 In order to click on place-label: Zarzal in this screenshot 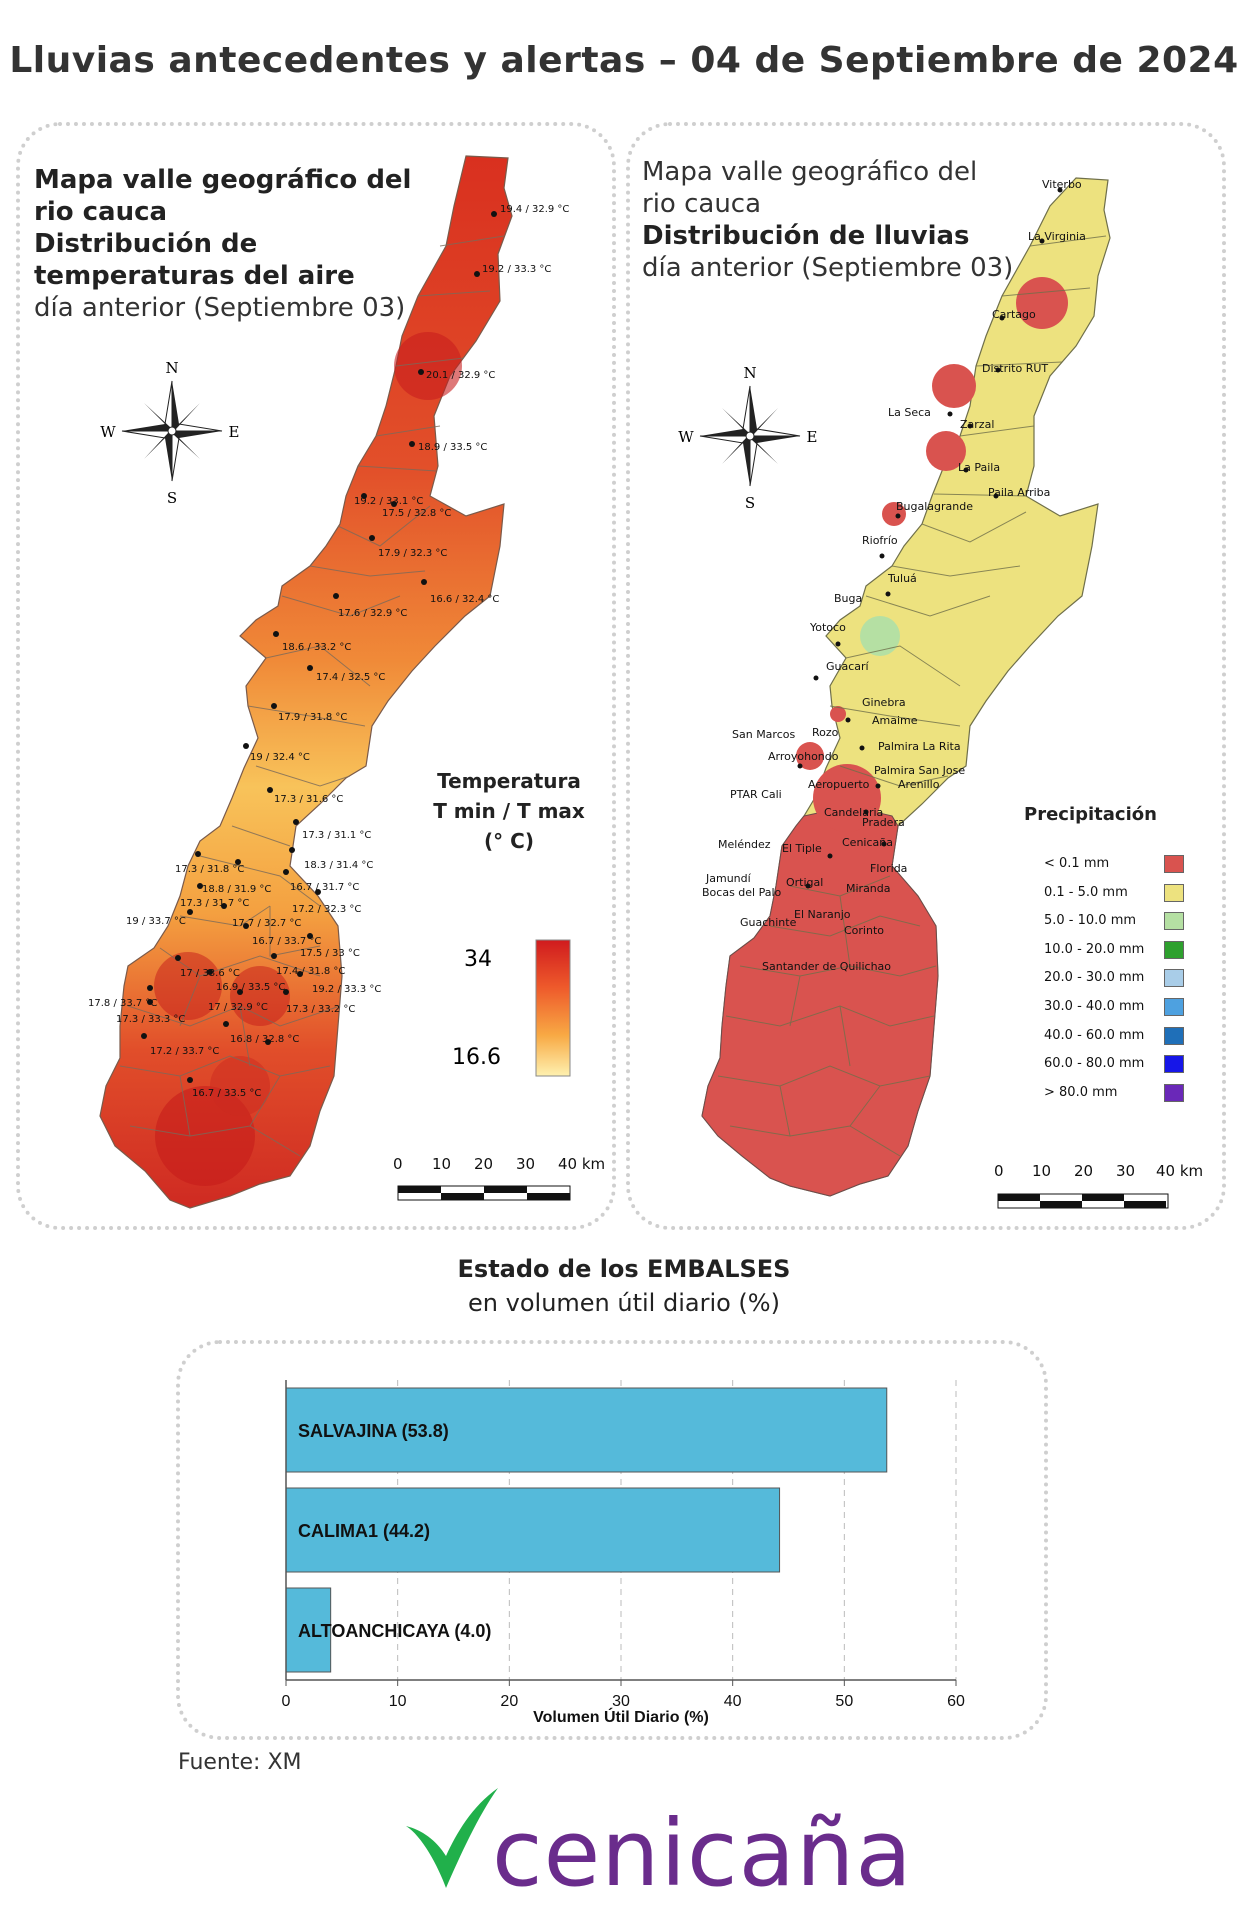, I will do `click(977, 424)`.